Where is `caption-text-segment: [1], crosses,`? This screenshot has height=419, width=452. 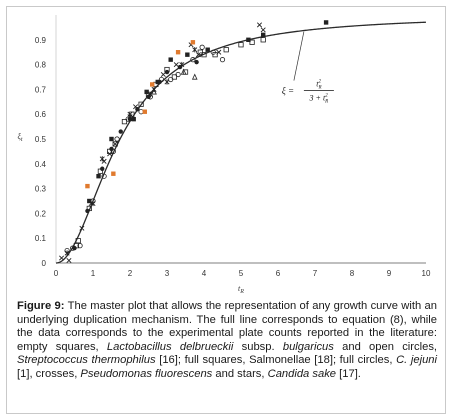 caption-text-segment: [1], crosses, is located at coordinates (49, 373).